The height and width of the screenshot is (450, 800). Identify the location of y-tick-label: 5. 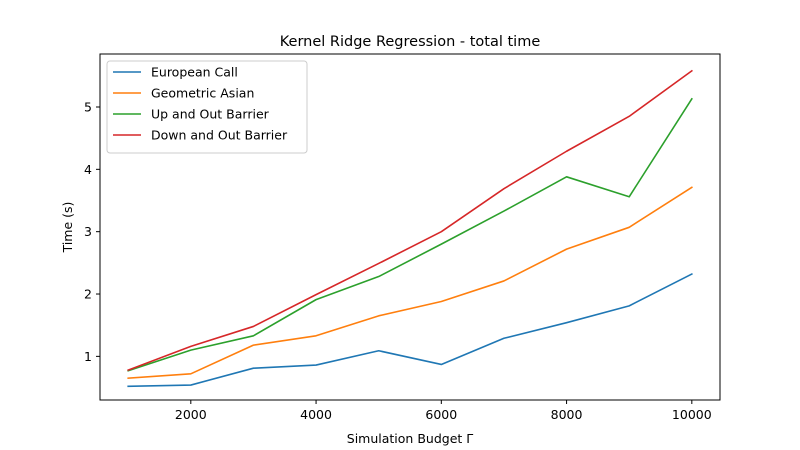
(88, 106).